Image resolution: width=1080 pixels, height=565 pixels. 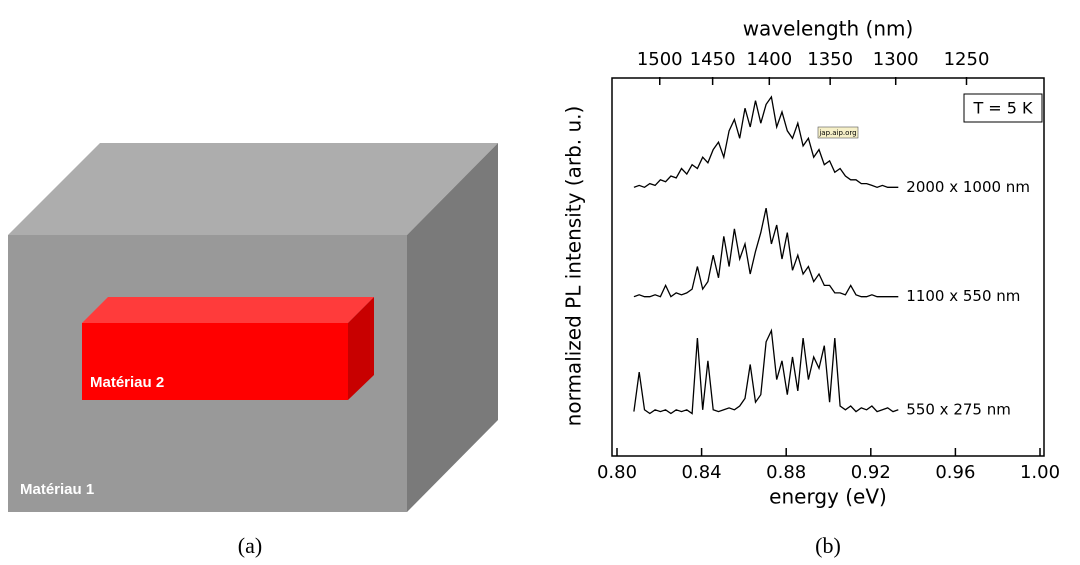 I want to click on x-tick-label: 0.92, so click(x=871, y=472).